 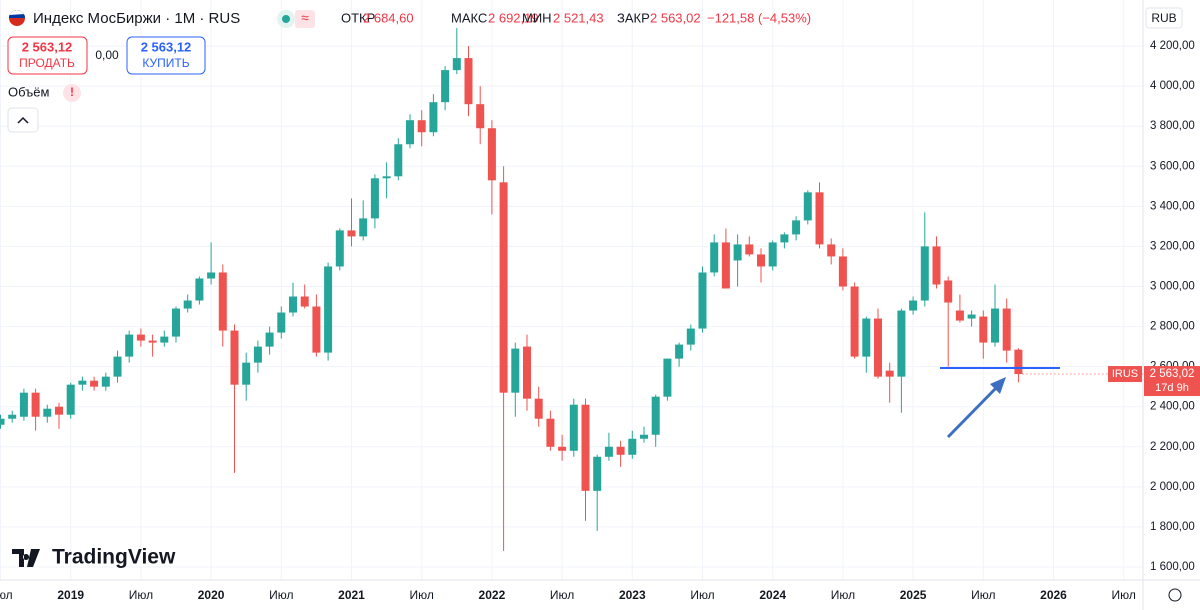 What do you see at coordinates (772, 595) in the screenshot?
I see `x-tick-label: 2024` at bounding box center [772, 595].